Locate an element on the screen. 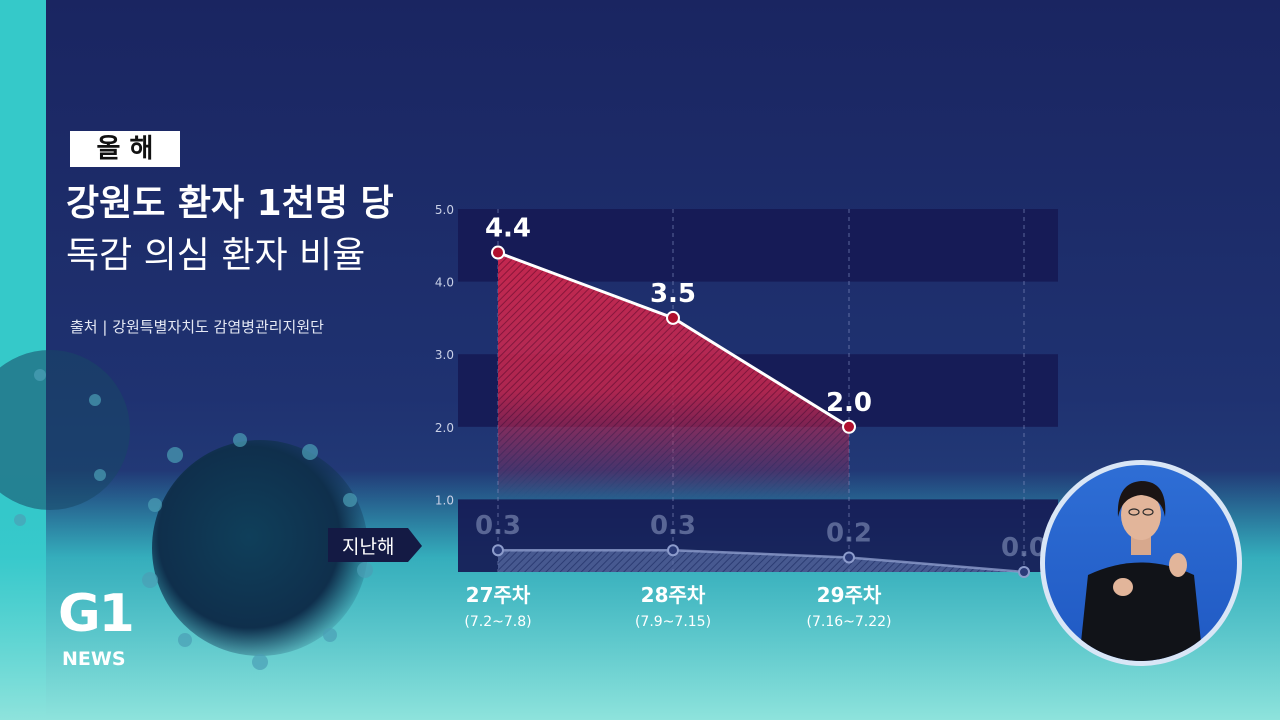 This screenshot has width=1280, height=720. x-category-label: 28주차 is located at coordinates (673, 595).